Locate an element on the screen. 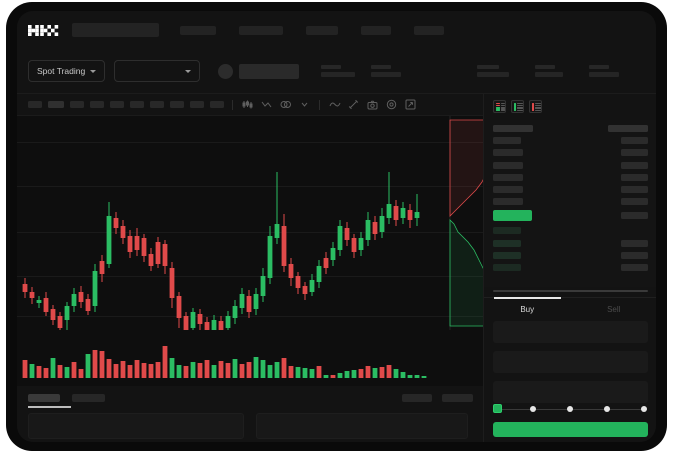  place-order-button is located at coordinates (570, 429).